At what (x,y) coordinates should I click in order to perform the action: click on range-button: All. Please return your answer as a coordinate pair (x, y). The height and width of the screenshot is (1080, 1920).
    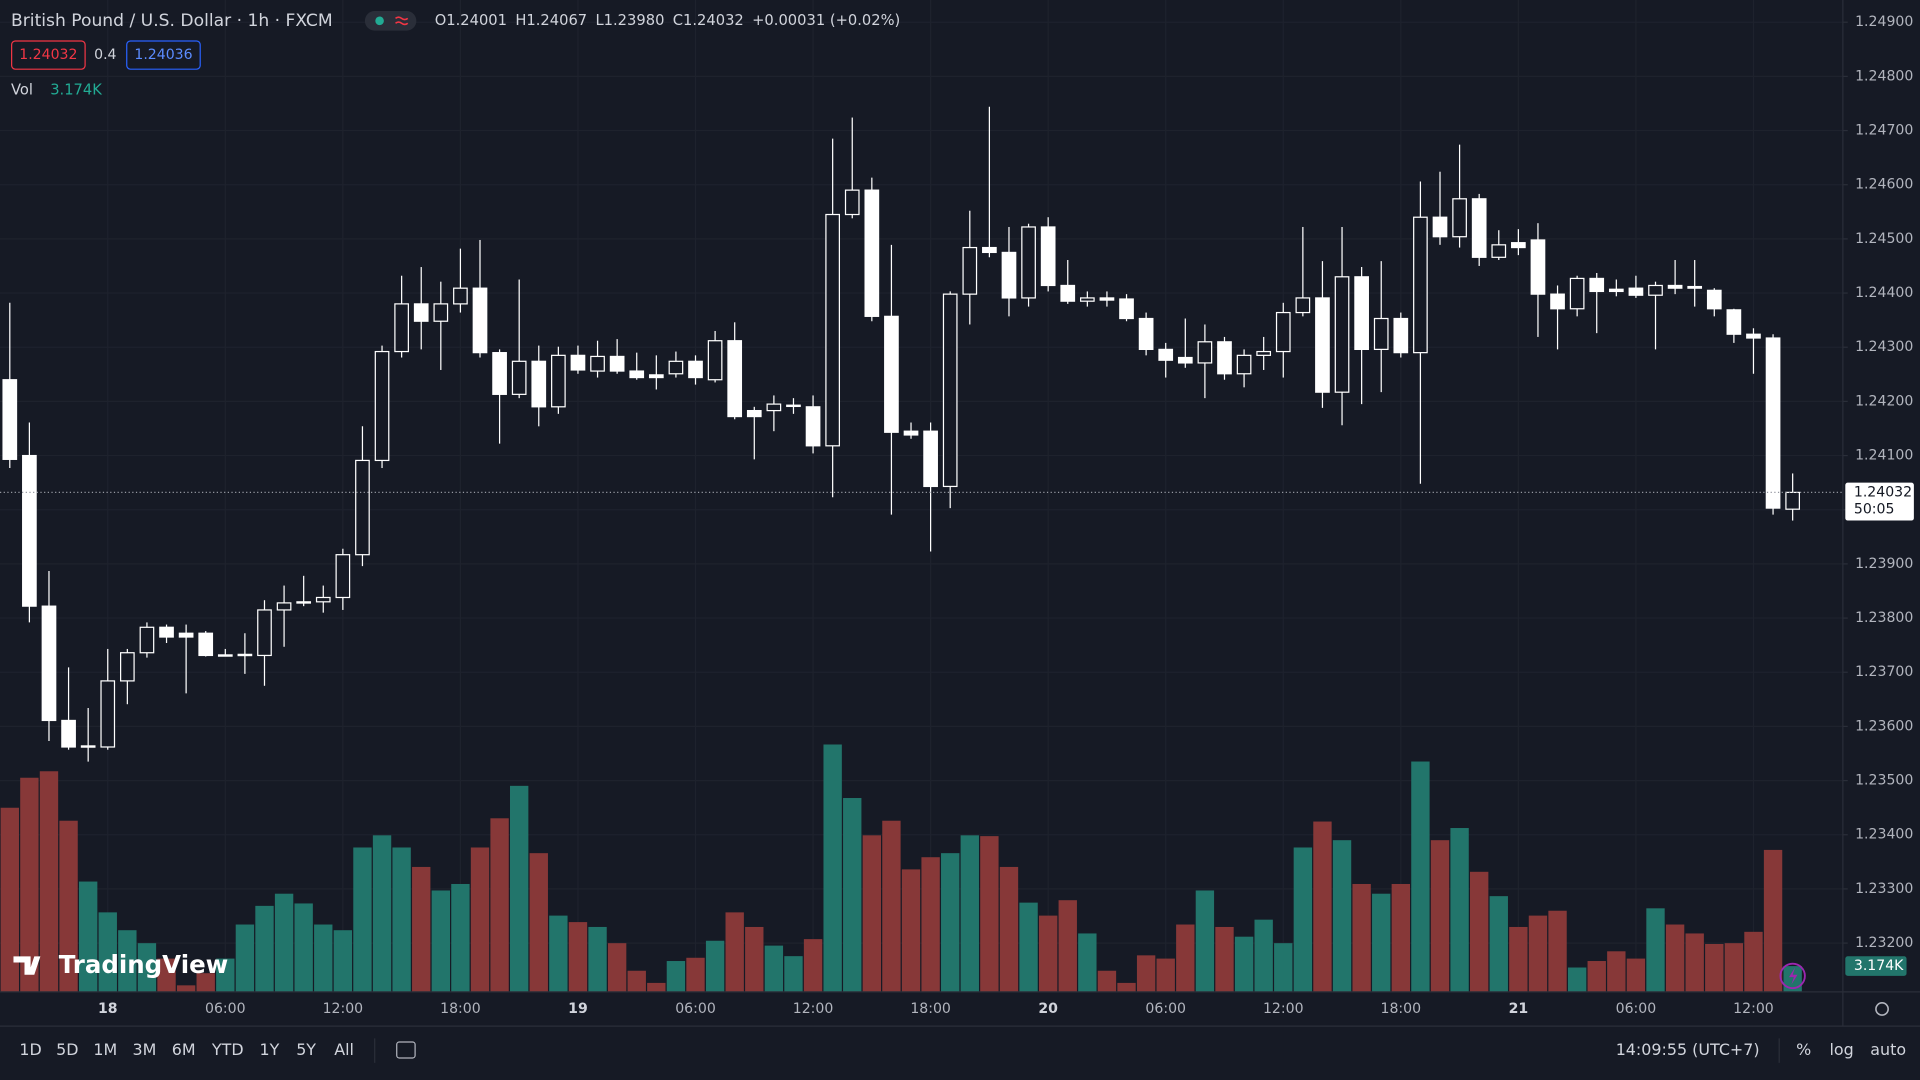
    Looking at the image, I should click on (344, 1049).